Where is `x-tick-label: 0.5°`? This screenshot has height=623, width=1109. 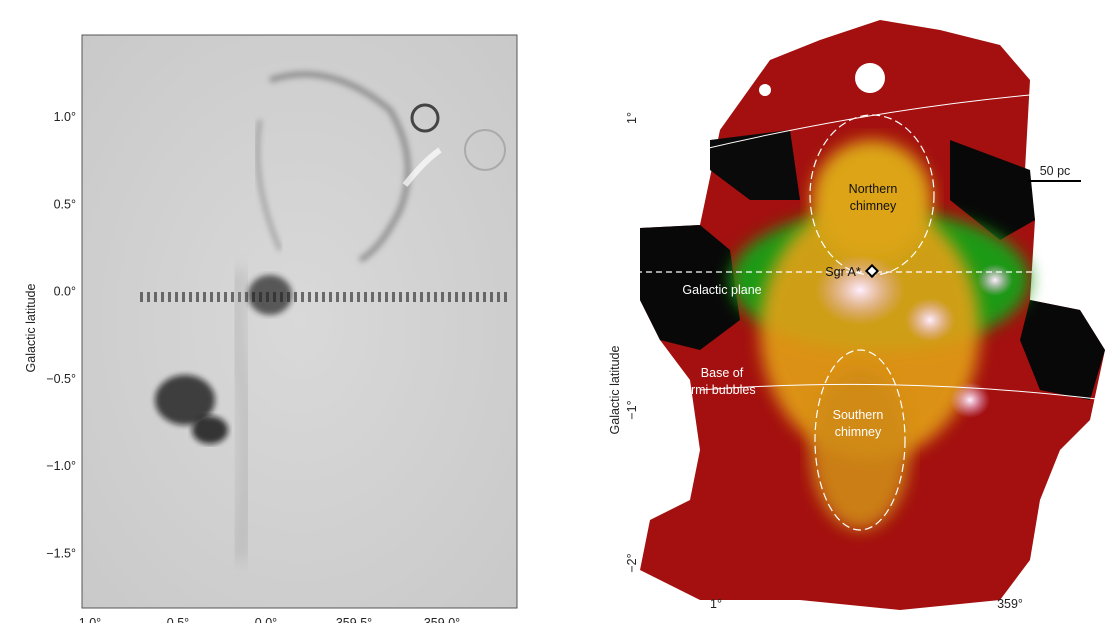
x-tick-label: 0.5° is located at coordinates (178, 619).